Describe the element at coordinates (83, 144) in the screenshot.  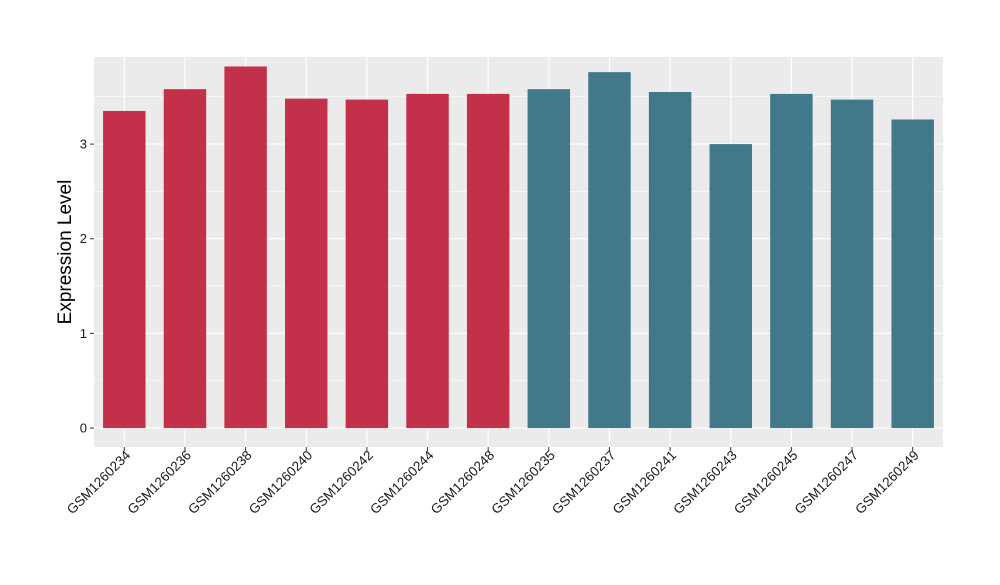
I see `y-tick-label: 3` at that location.